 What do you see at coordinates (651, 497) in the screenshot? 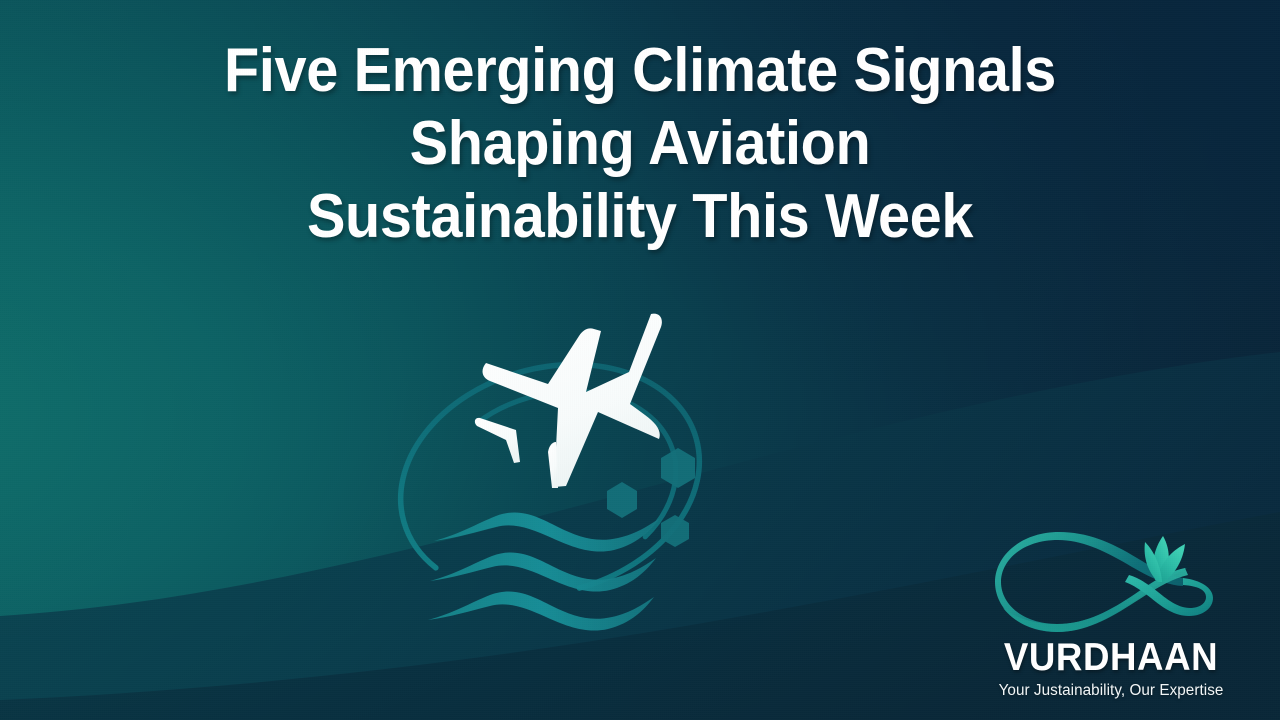
I see `hexagon-group` at bounding box center [651, 497].